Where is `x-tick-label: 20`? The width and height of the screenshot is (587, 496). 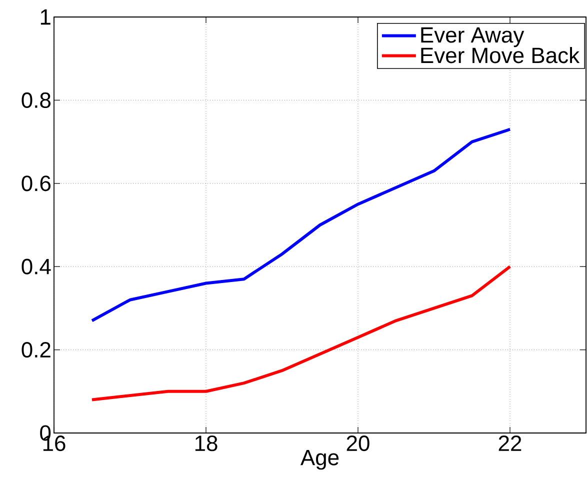 x-tick-label: 20 is located at coordinates (358, 444).